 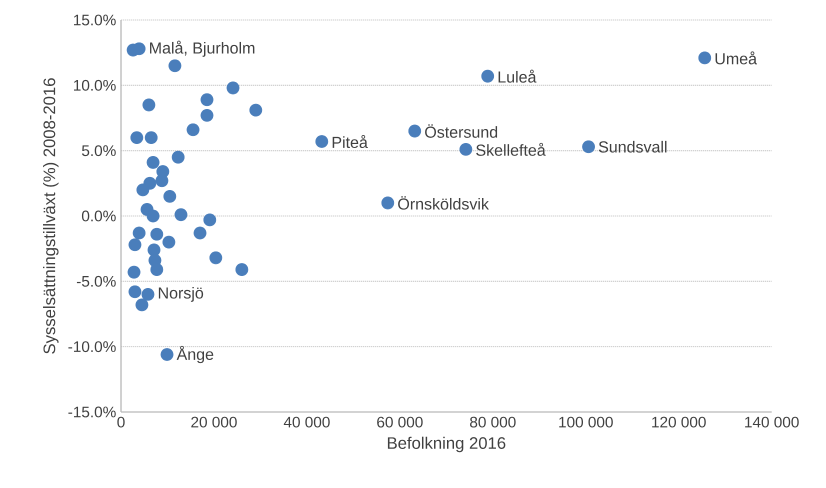 What do you see at coordinates (350, 141) in the screenshot?
I see `annotation: Piteå` at bounding box center [350, 141].